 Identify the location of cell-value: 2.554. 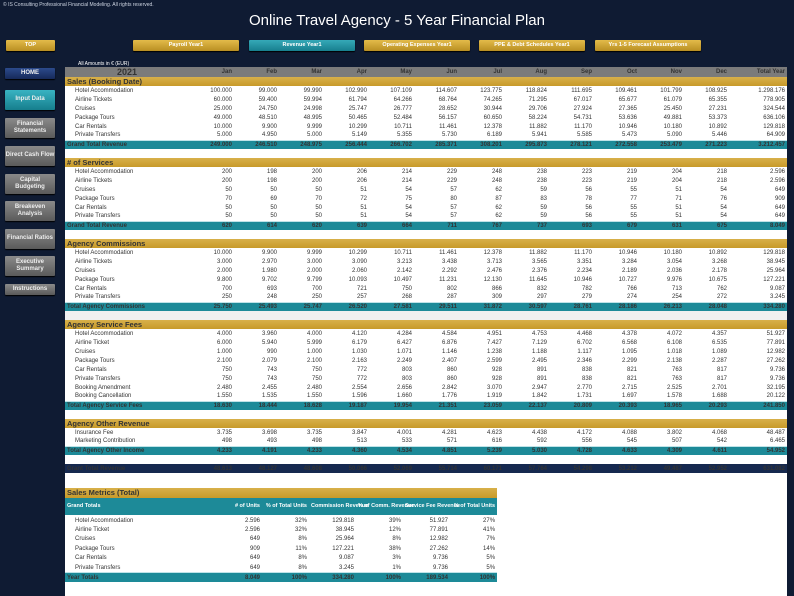
(359, 387).